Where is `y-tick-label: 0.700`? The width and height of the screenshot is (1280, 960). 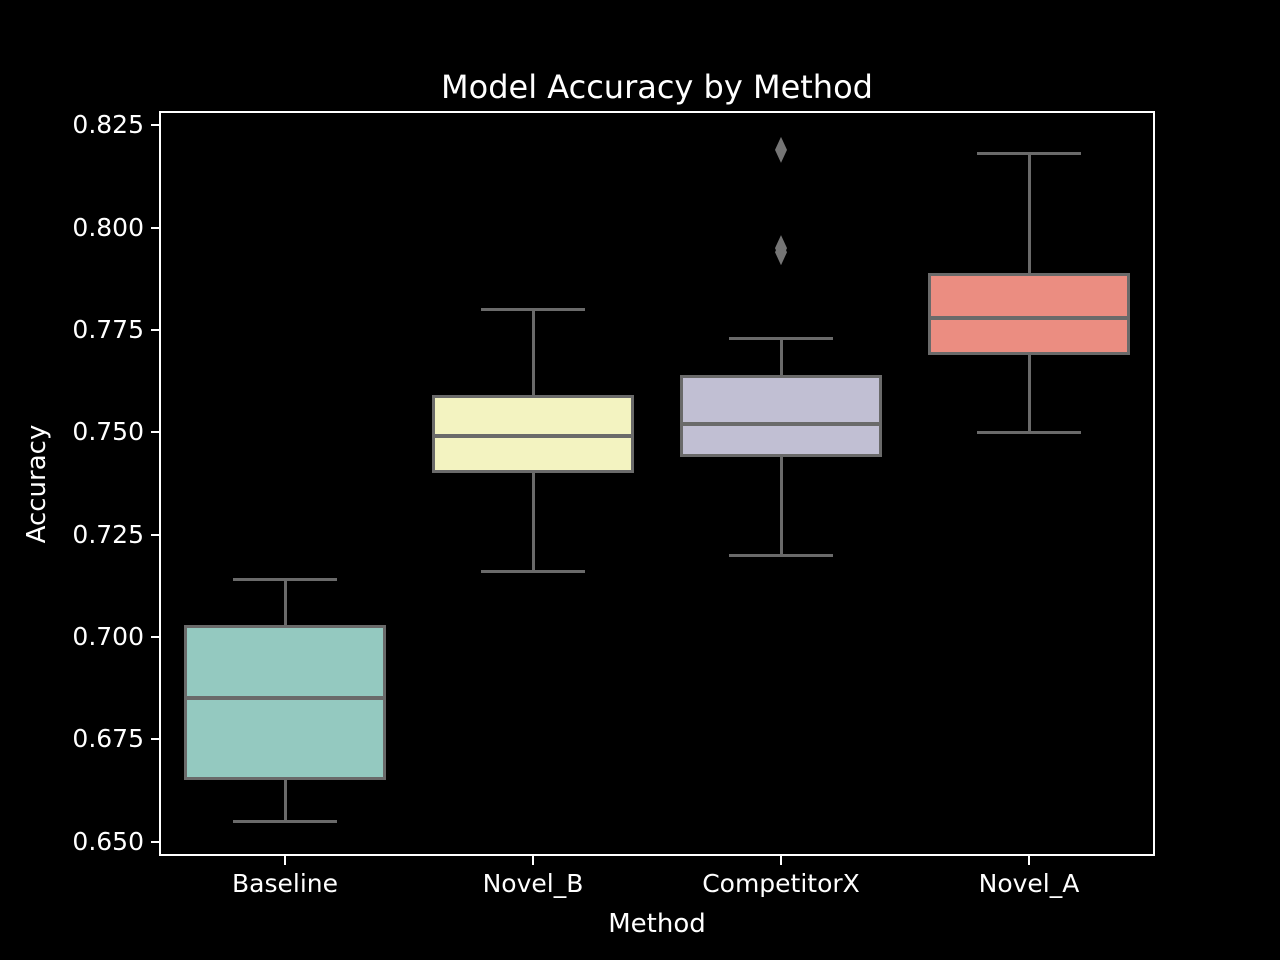 y-tick-label: 0.700 is located at coordinates (108, 637).